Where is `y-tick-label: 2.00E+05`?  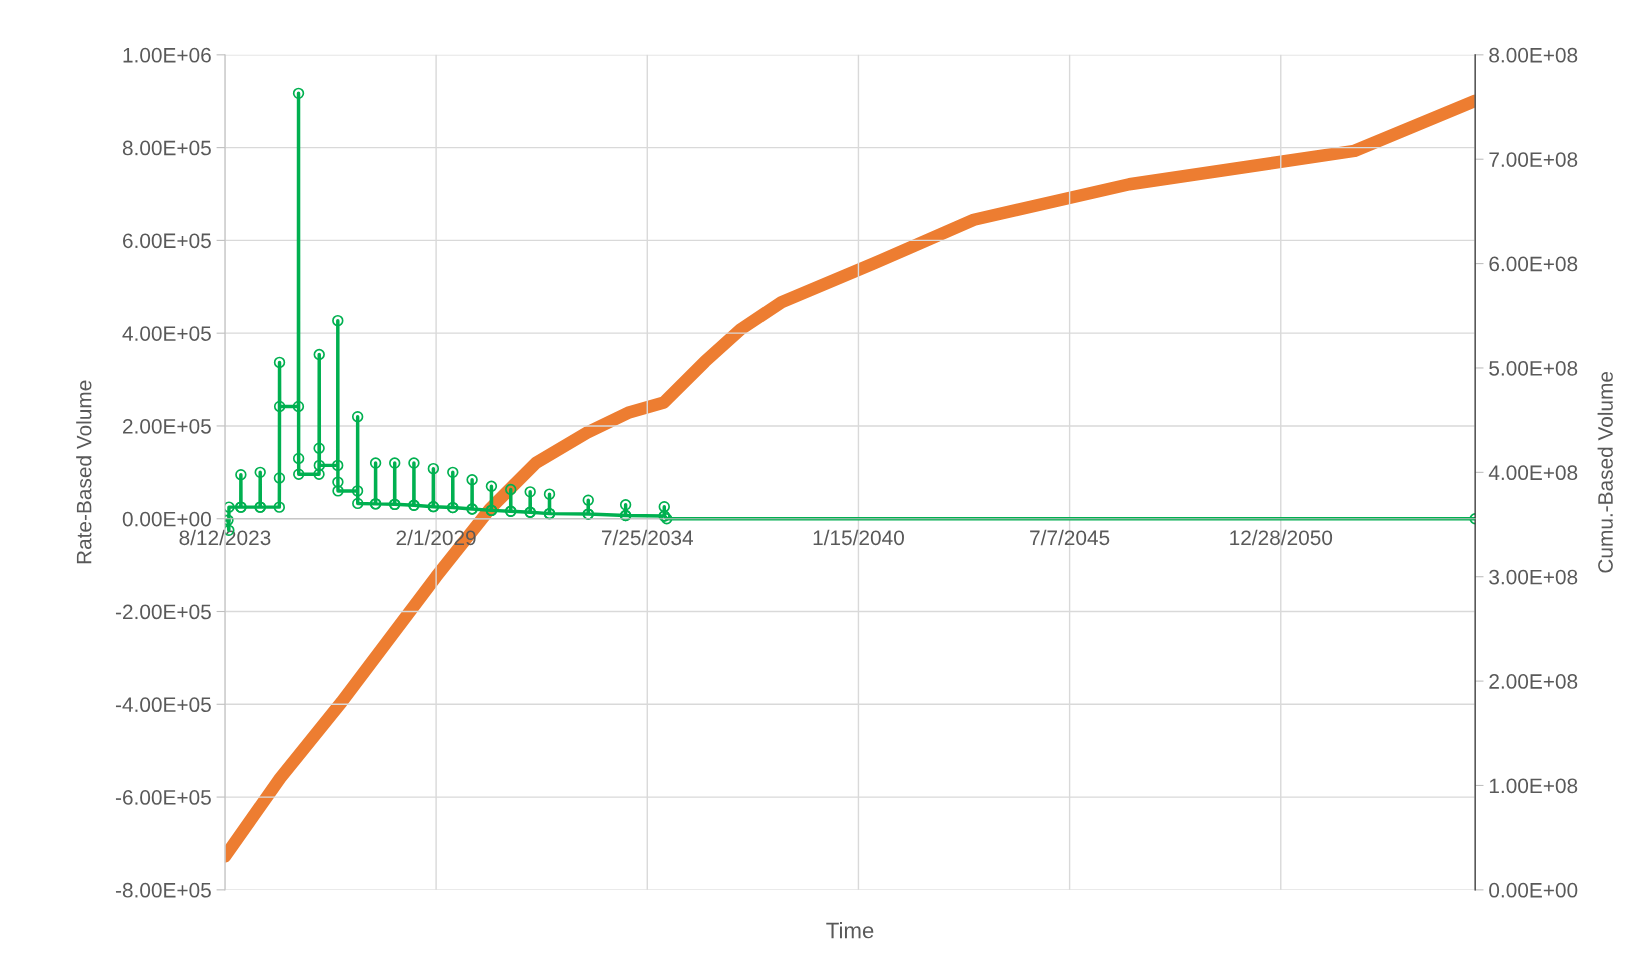 y-tick-label: 2.00E+05 is located at coordinates (167, 426).